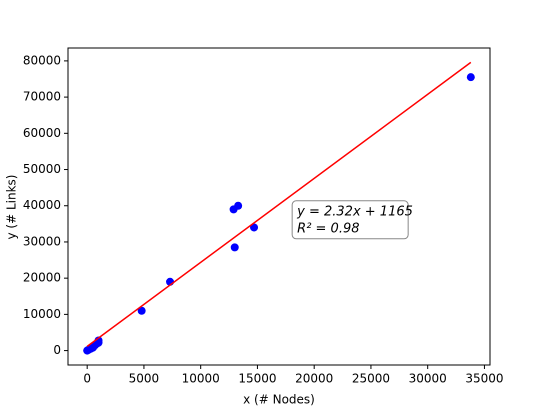 The width and height of the screenshot is (545, 409). I want to click on y-tick-label: 70000, so click(42, 97).